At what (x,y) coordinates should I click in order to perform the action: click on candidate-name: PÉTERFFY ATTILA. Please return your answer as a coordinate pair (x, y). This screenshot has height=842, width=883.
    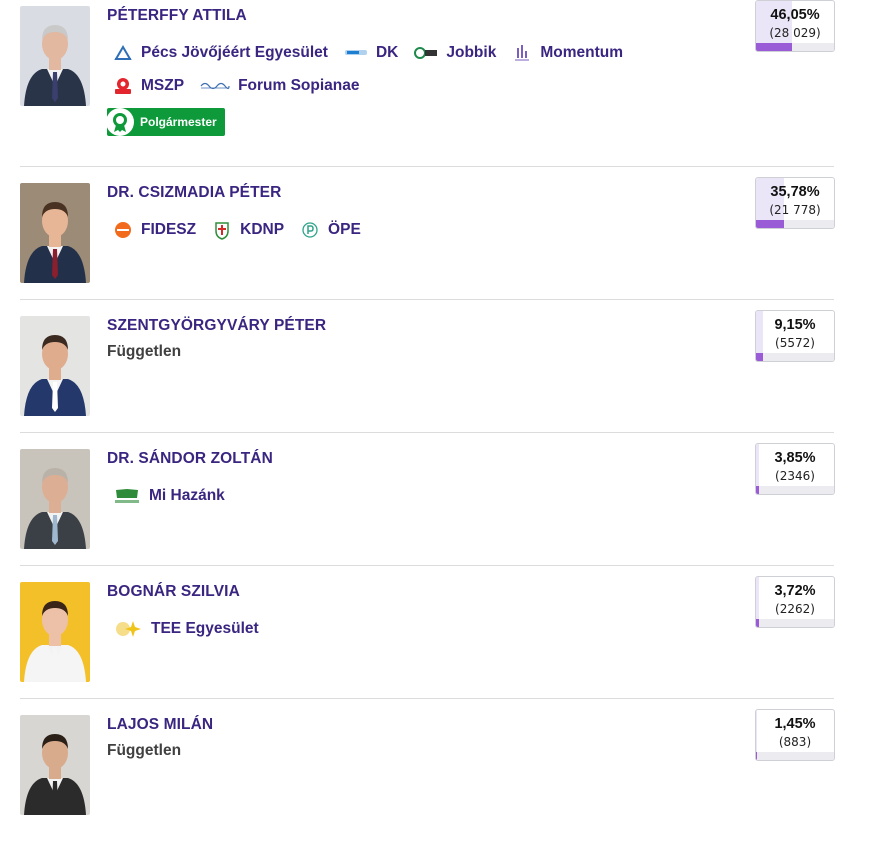
    Looking at the image, I should click on (177, 15).